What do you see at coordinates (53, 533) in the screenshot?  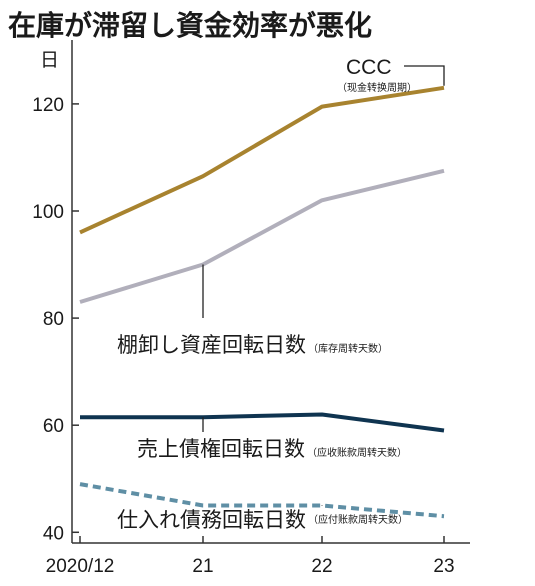 I see `y-tick-label: 40` at bounding box center [53, 533].